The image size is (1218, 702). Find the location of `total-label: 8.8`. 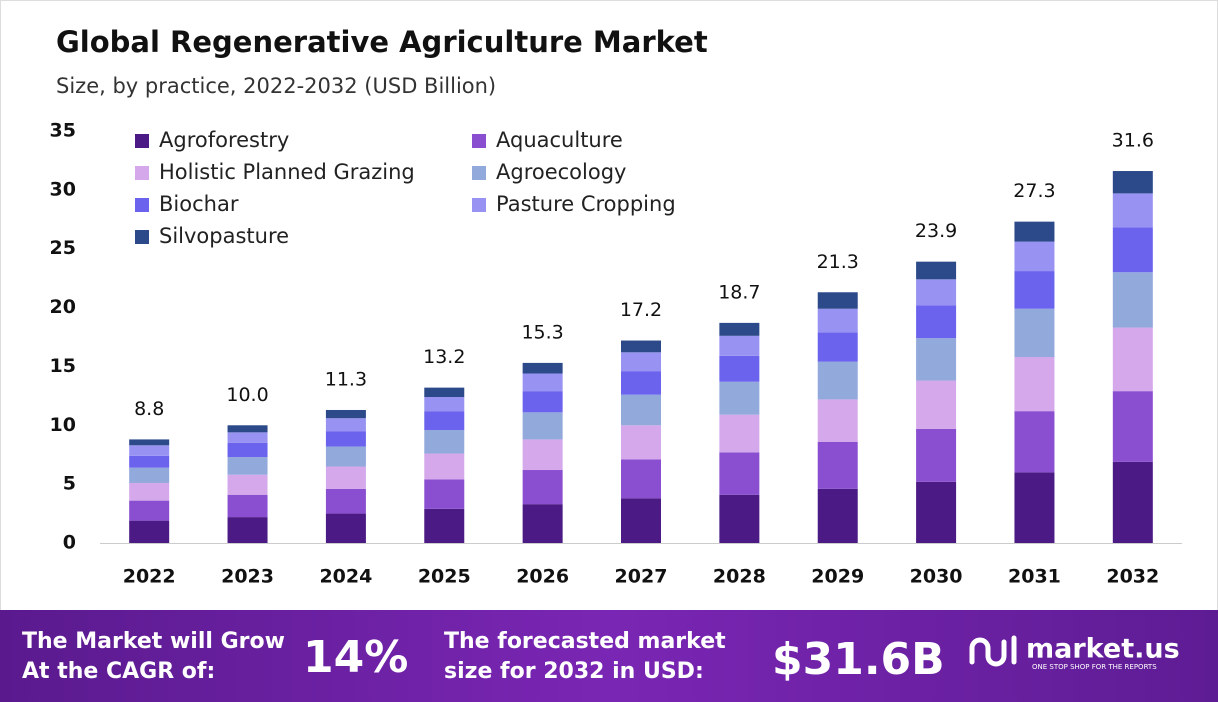

total-label: 8.8 is located at coordinates (149, 409).